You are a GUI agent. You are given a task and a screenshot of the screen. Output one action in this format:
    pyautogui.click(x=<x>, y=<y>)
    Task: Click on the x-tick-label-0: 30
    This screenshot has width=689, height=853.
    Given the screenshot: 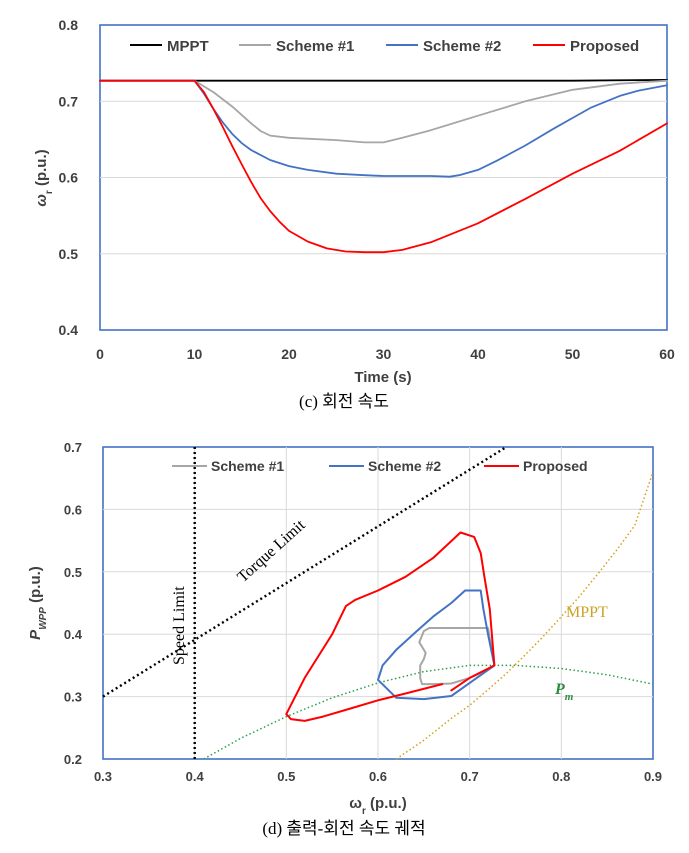 What is the action you would take?
    pyautogui.click(x=384, y=354)
    